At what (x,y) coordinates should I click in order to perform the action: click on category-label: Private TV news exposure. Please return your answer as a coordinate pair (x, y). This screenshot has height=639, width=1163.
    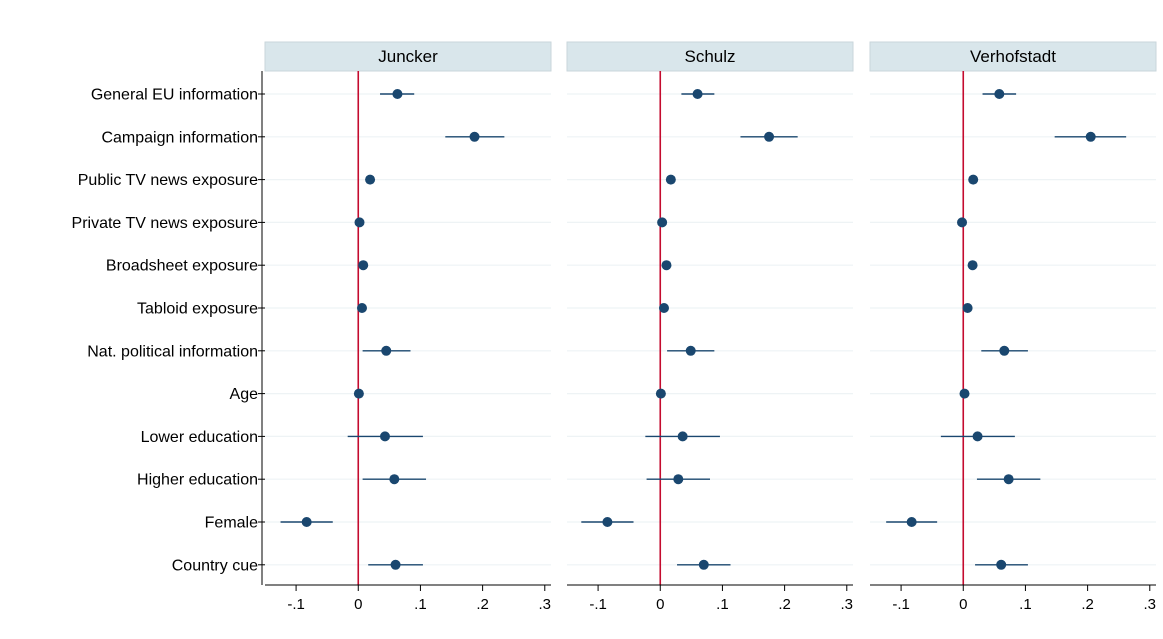
    Looking at the image, I should click on (165, 223).